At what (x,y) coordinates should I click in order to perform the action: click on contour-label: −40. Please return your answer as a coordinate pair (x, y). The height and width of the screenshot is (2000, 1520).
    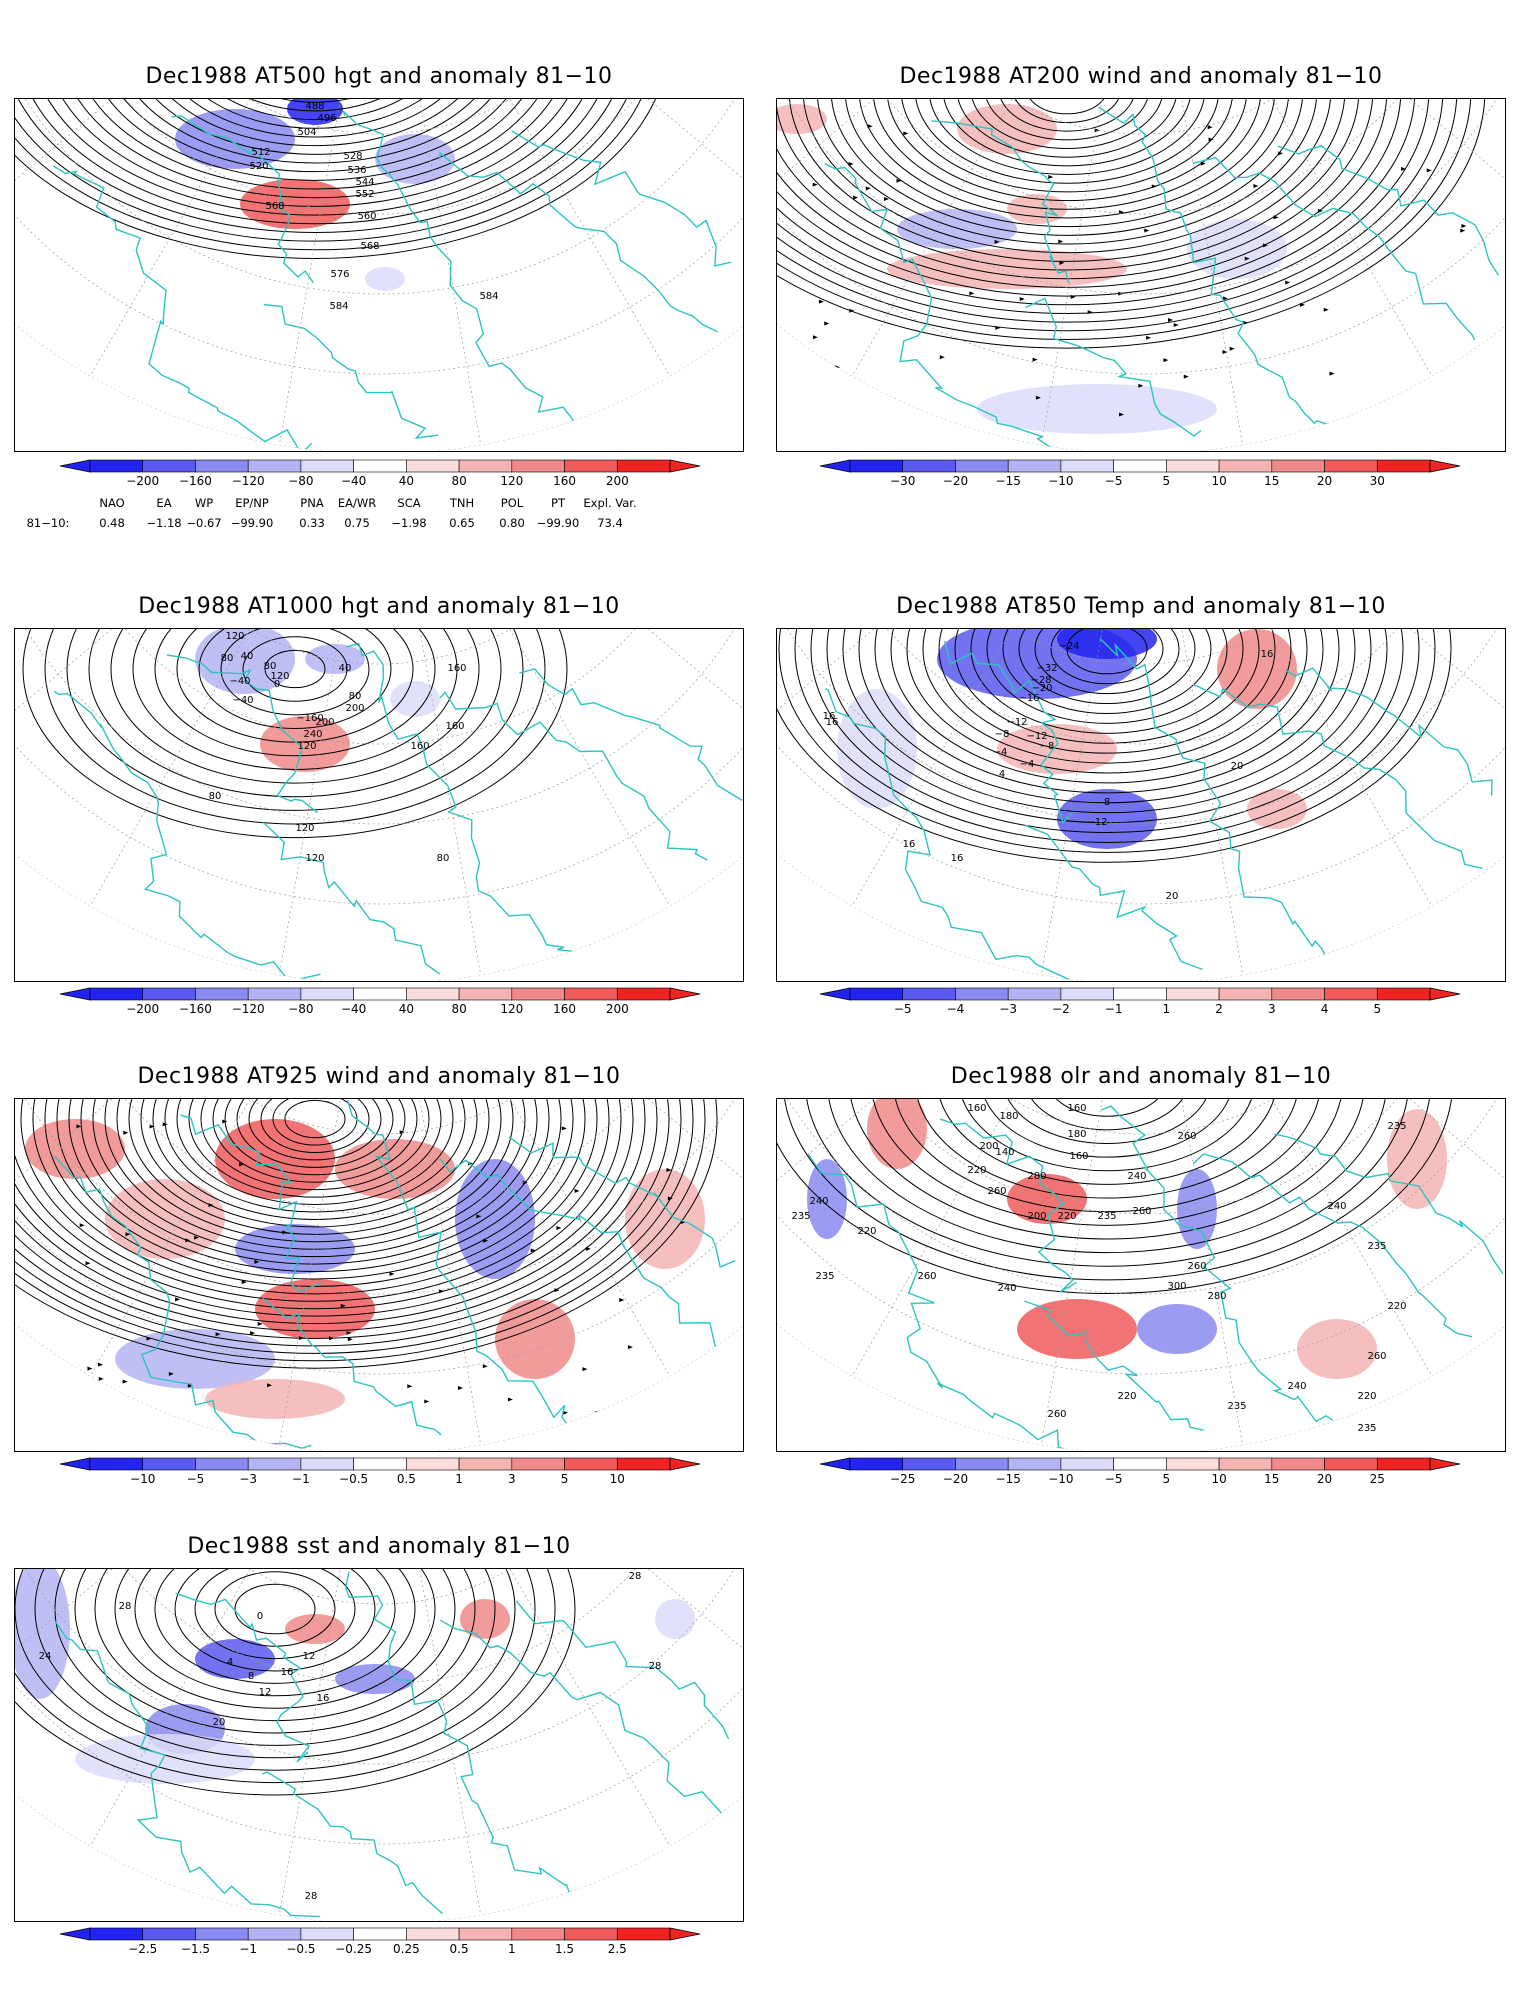
    Looking at the image, I should click on (242, 700).